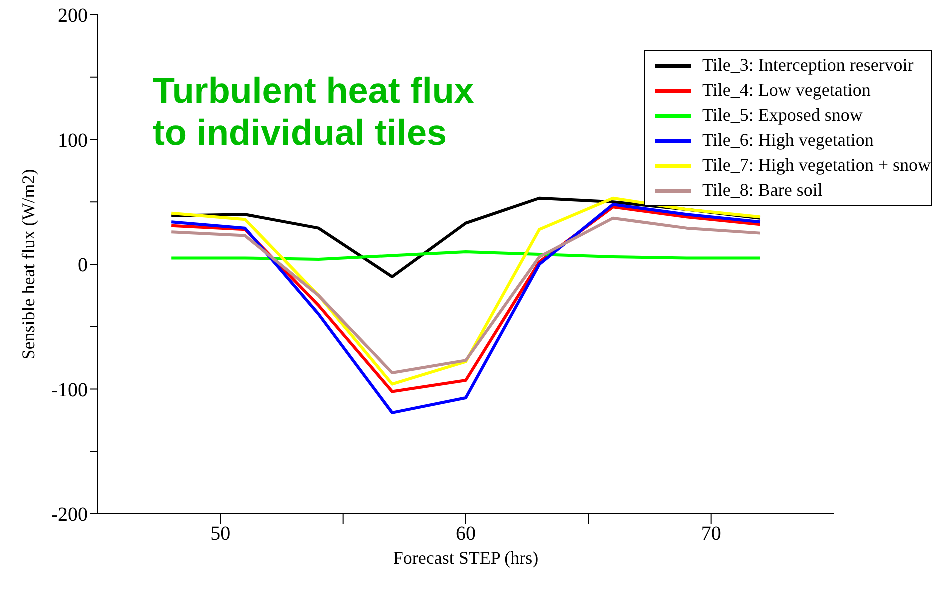 The height and width of the screenshot is (592, 932). What do you see at coordinates (73, 141) in the screenshot?
I see `y-tick-label: 100` at bounding box center [73, 141].